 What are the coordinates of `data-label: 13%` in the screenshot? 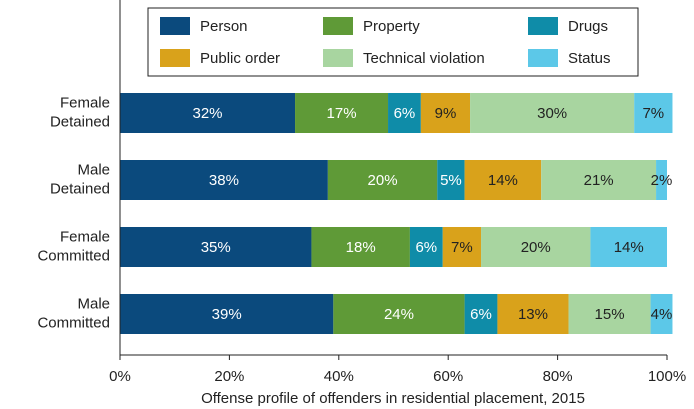 It's located at (533, 314).